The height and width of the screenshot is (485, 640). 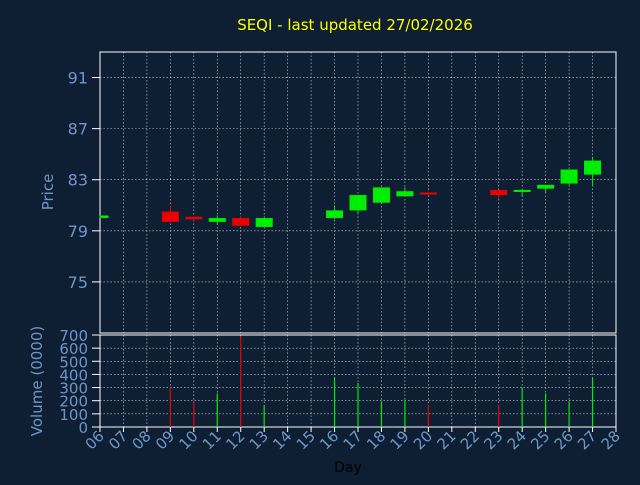 I want to click on x-tick-label: 18, so click(x=376, y=440).